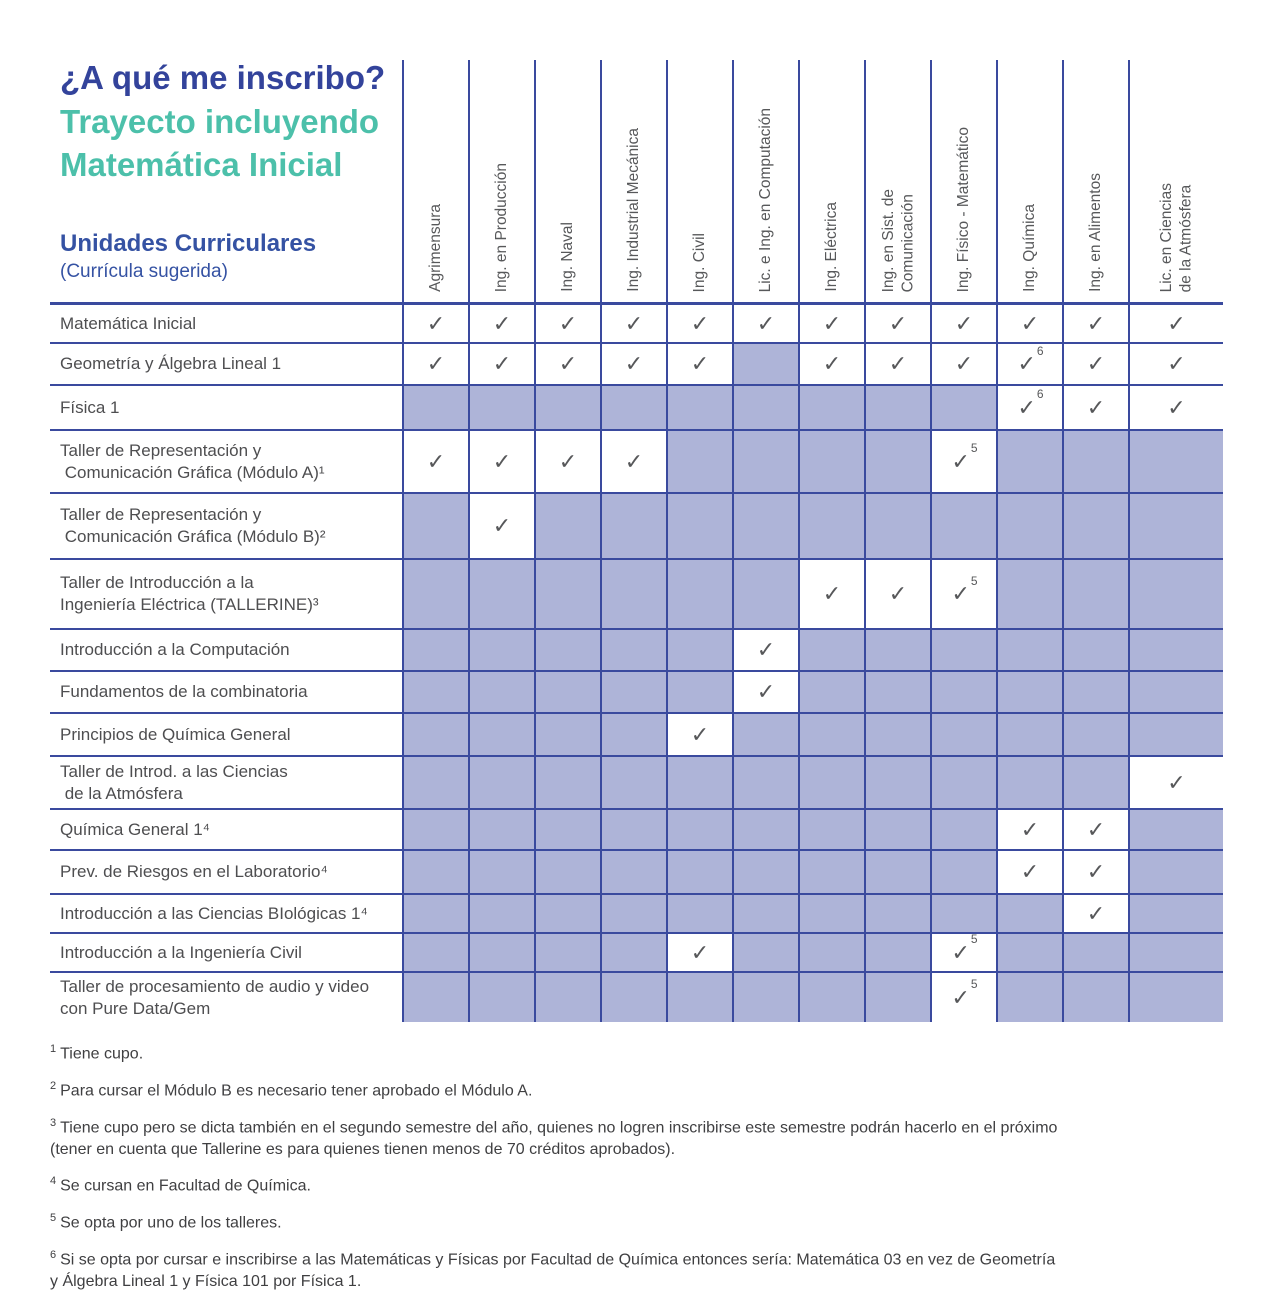 This screenshot has height=1307, width=1288. I want to click on footnote-text: Tiene cupo., so click(102, 1054).